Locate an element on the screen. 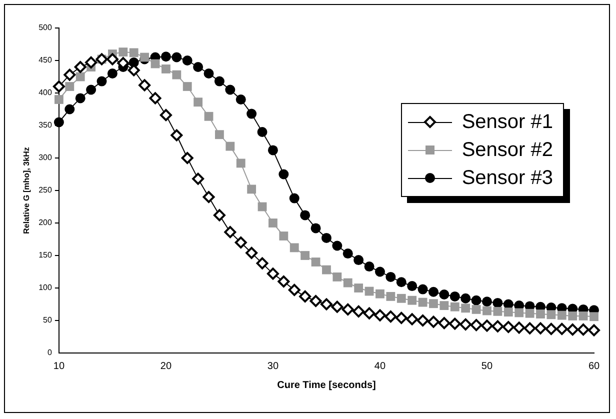 This screenshot has width=616, height=419. y-tick-label: 350 is located at coordinates (45, 125).